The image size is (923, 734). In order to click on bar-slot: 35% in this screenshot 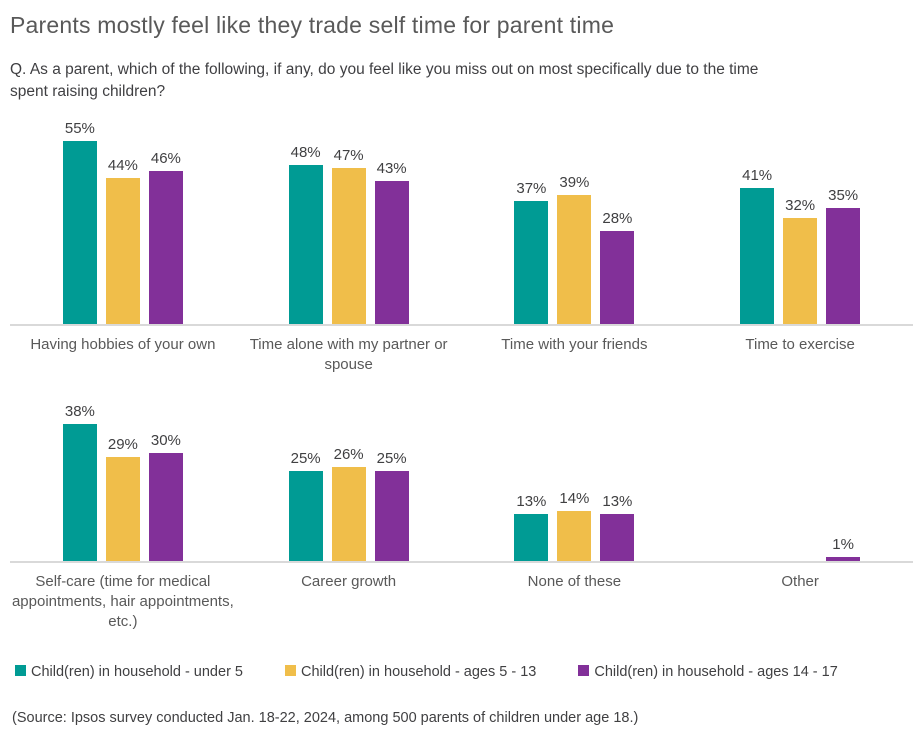, I will do `click(843, 222)`.